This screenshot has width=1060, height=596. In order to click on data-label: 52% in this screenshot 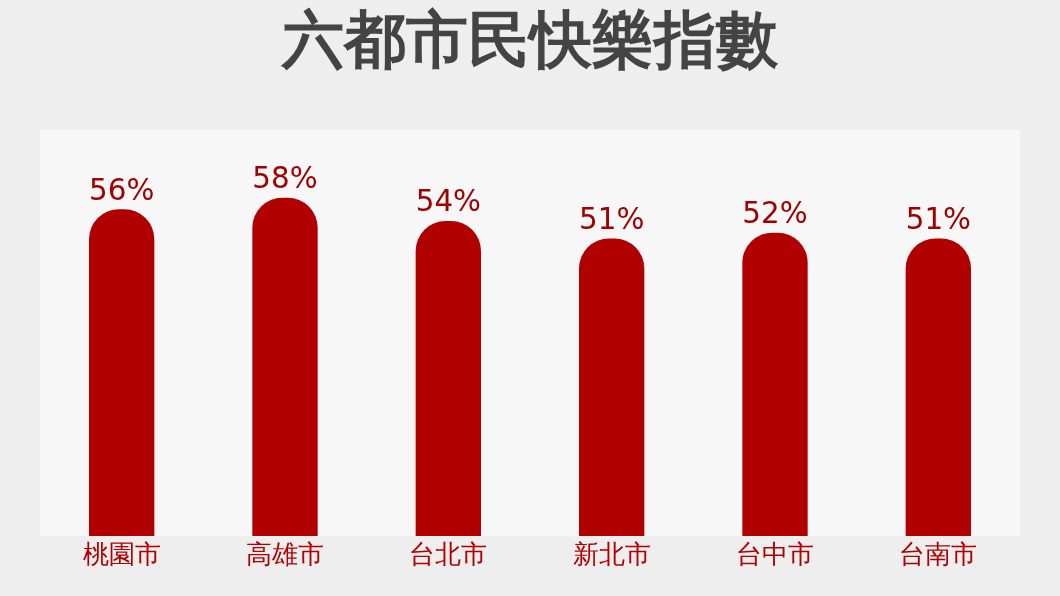, I will do `click(775, 213)`.